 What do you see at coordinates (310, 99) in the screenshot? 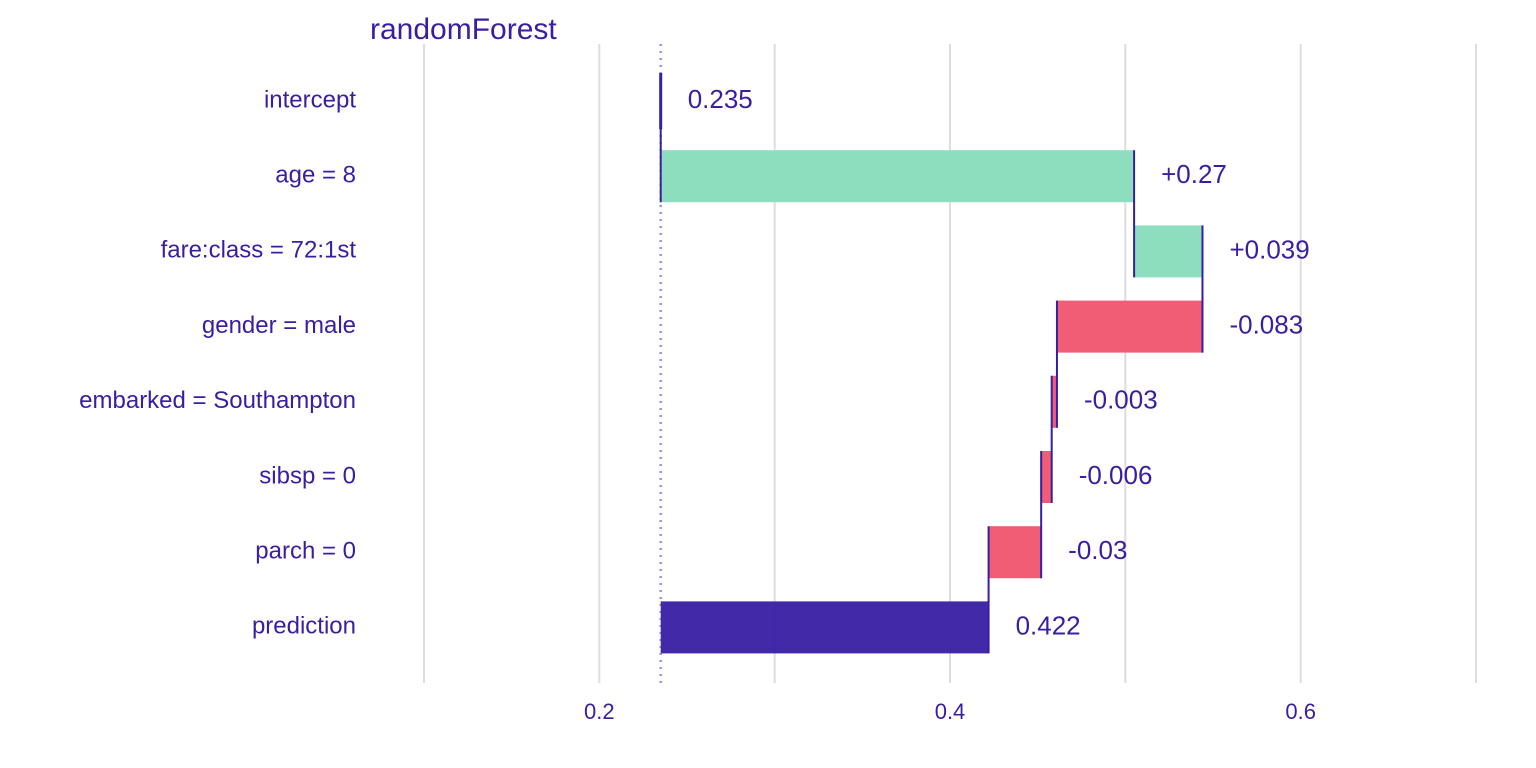
I see `category-label-intercept: intercept` at bounding box center [310, 99].